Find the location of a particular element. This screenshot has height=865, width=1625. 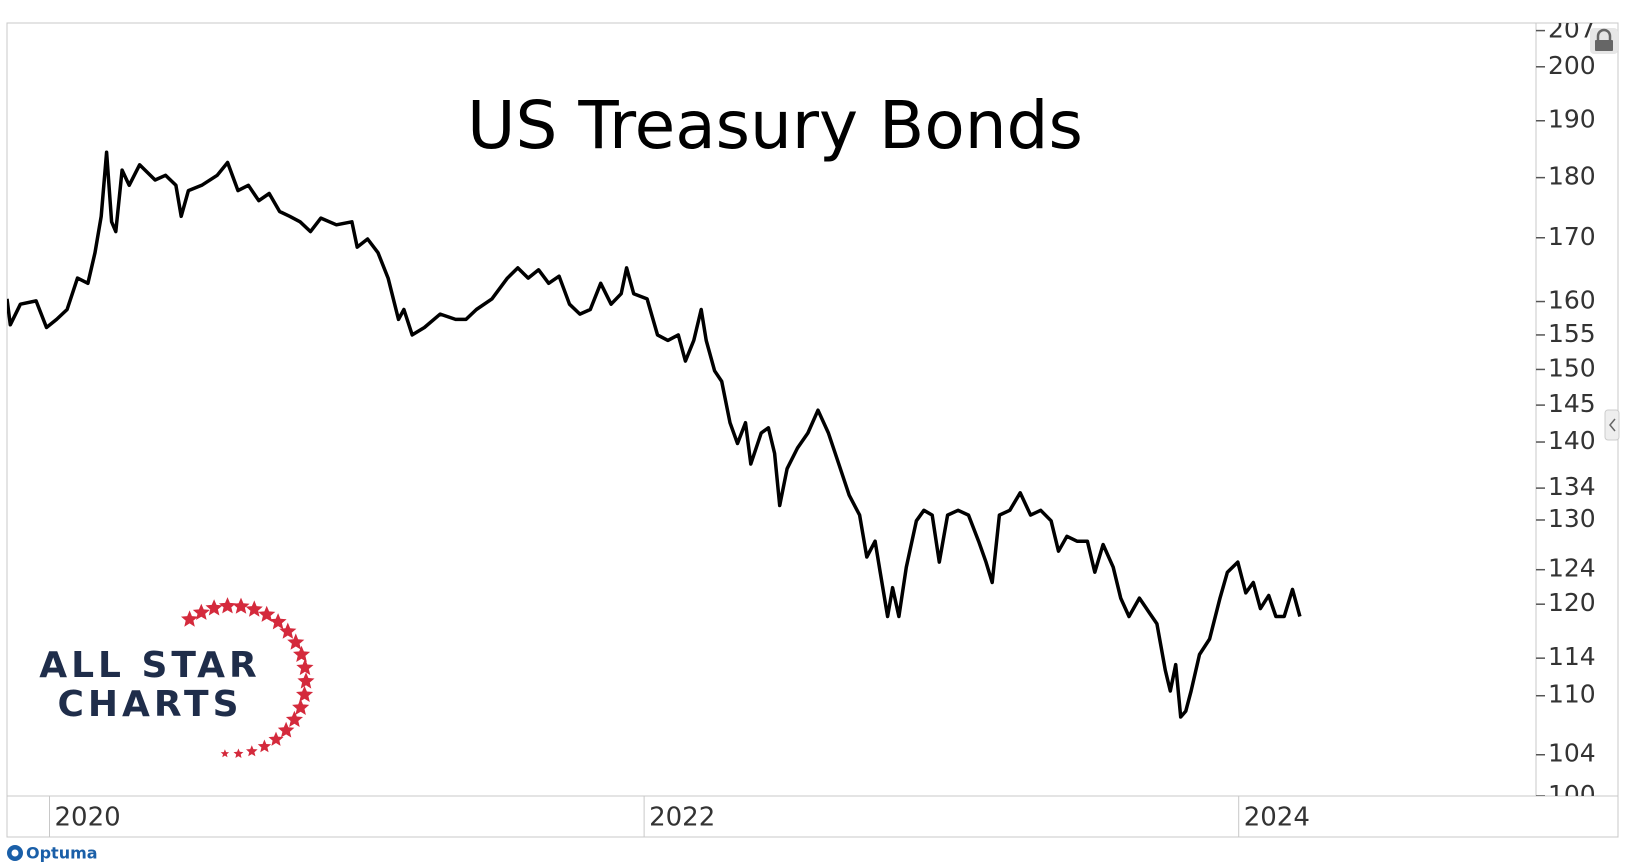

y-tick-label: 155 is located at coordinates (1572, 333).